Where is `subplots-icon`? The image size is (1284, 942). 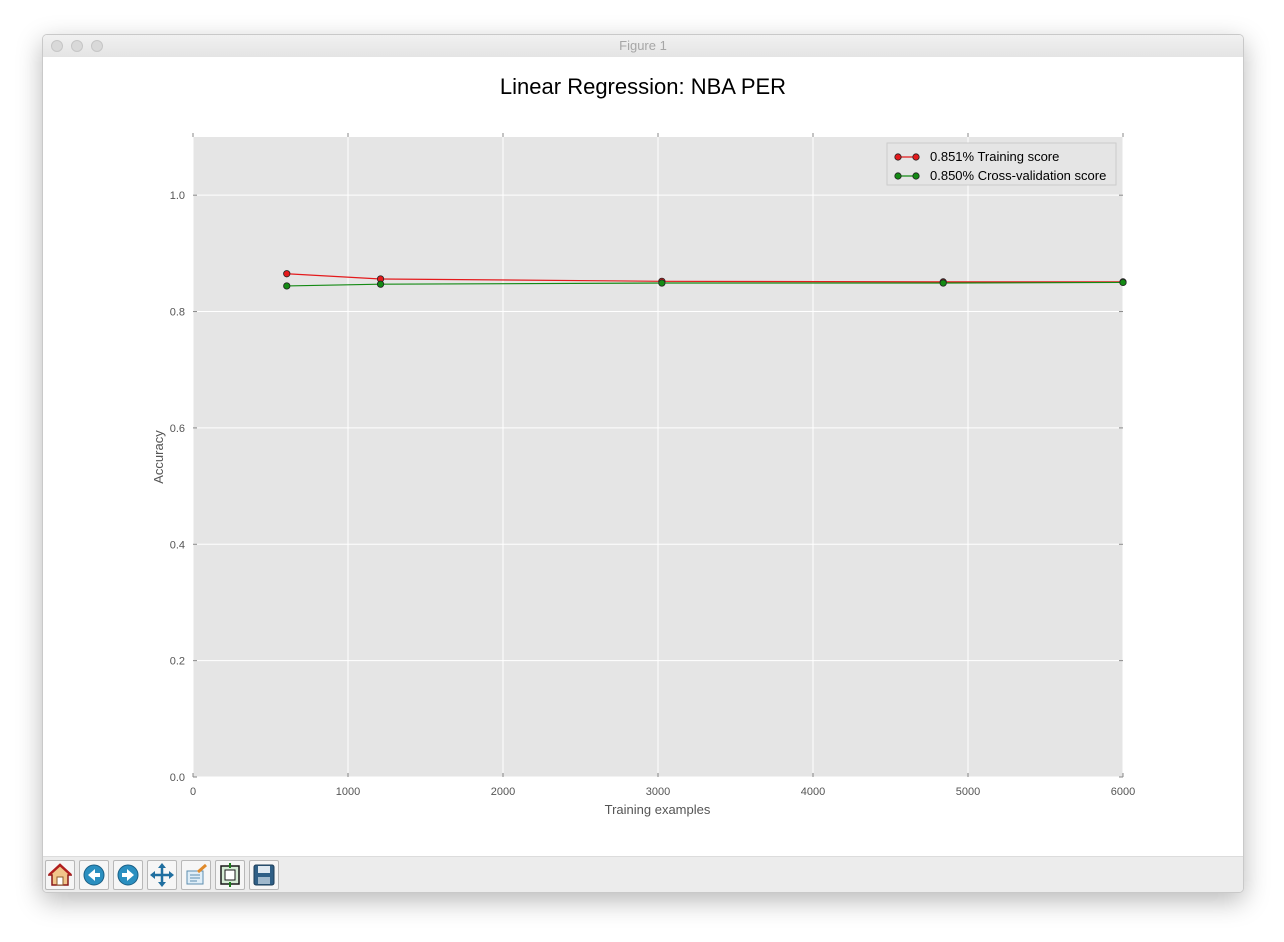
subplots-icon is located at coordinates (230, 875).